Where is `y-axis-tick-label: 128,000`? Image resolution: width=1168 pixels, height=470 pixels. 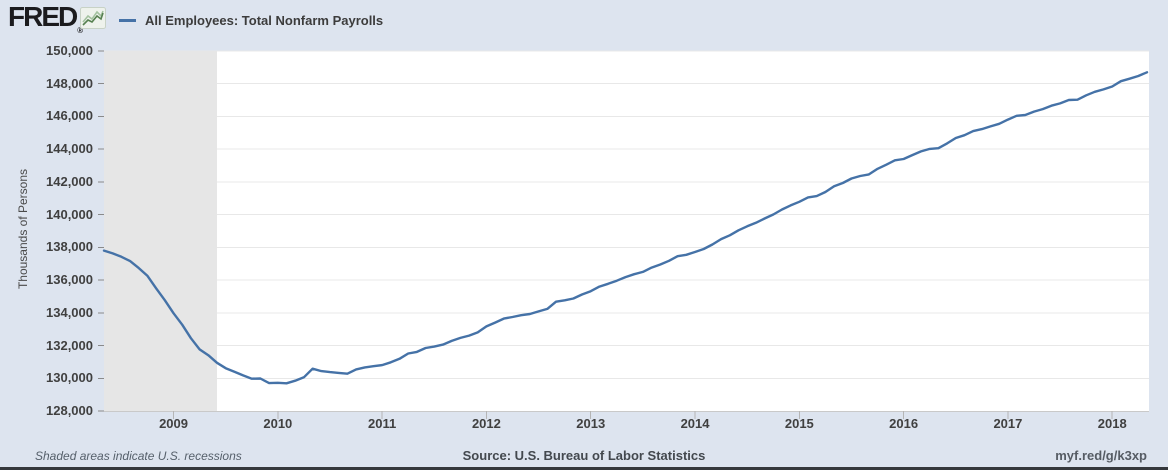
y-axis-tick-label: 128,000 is located at coordinates (69, 410).